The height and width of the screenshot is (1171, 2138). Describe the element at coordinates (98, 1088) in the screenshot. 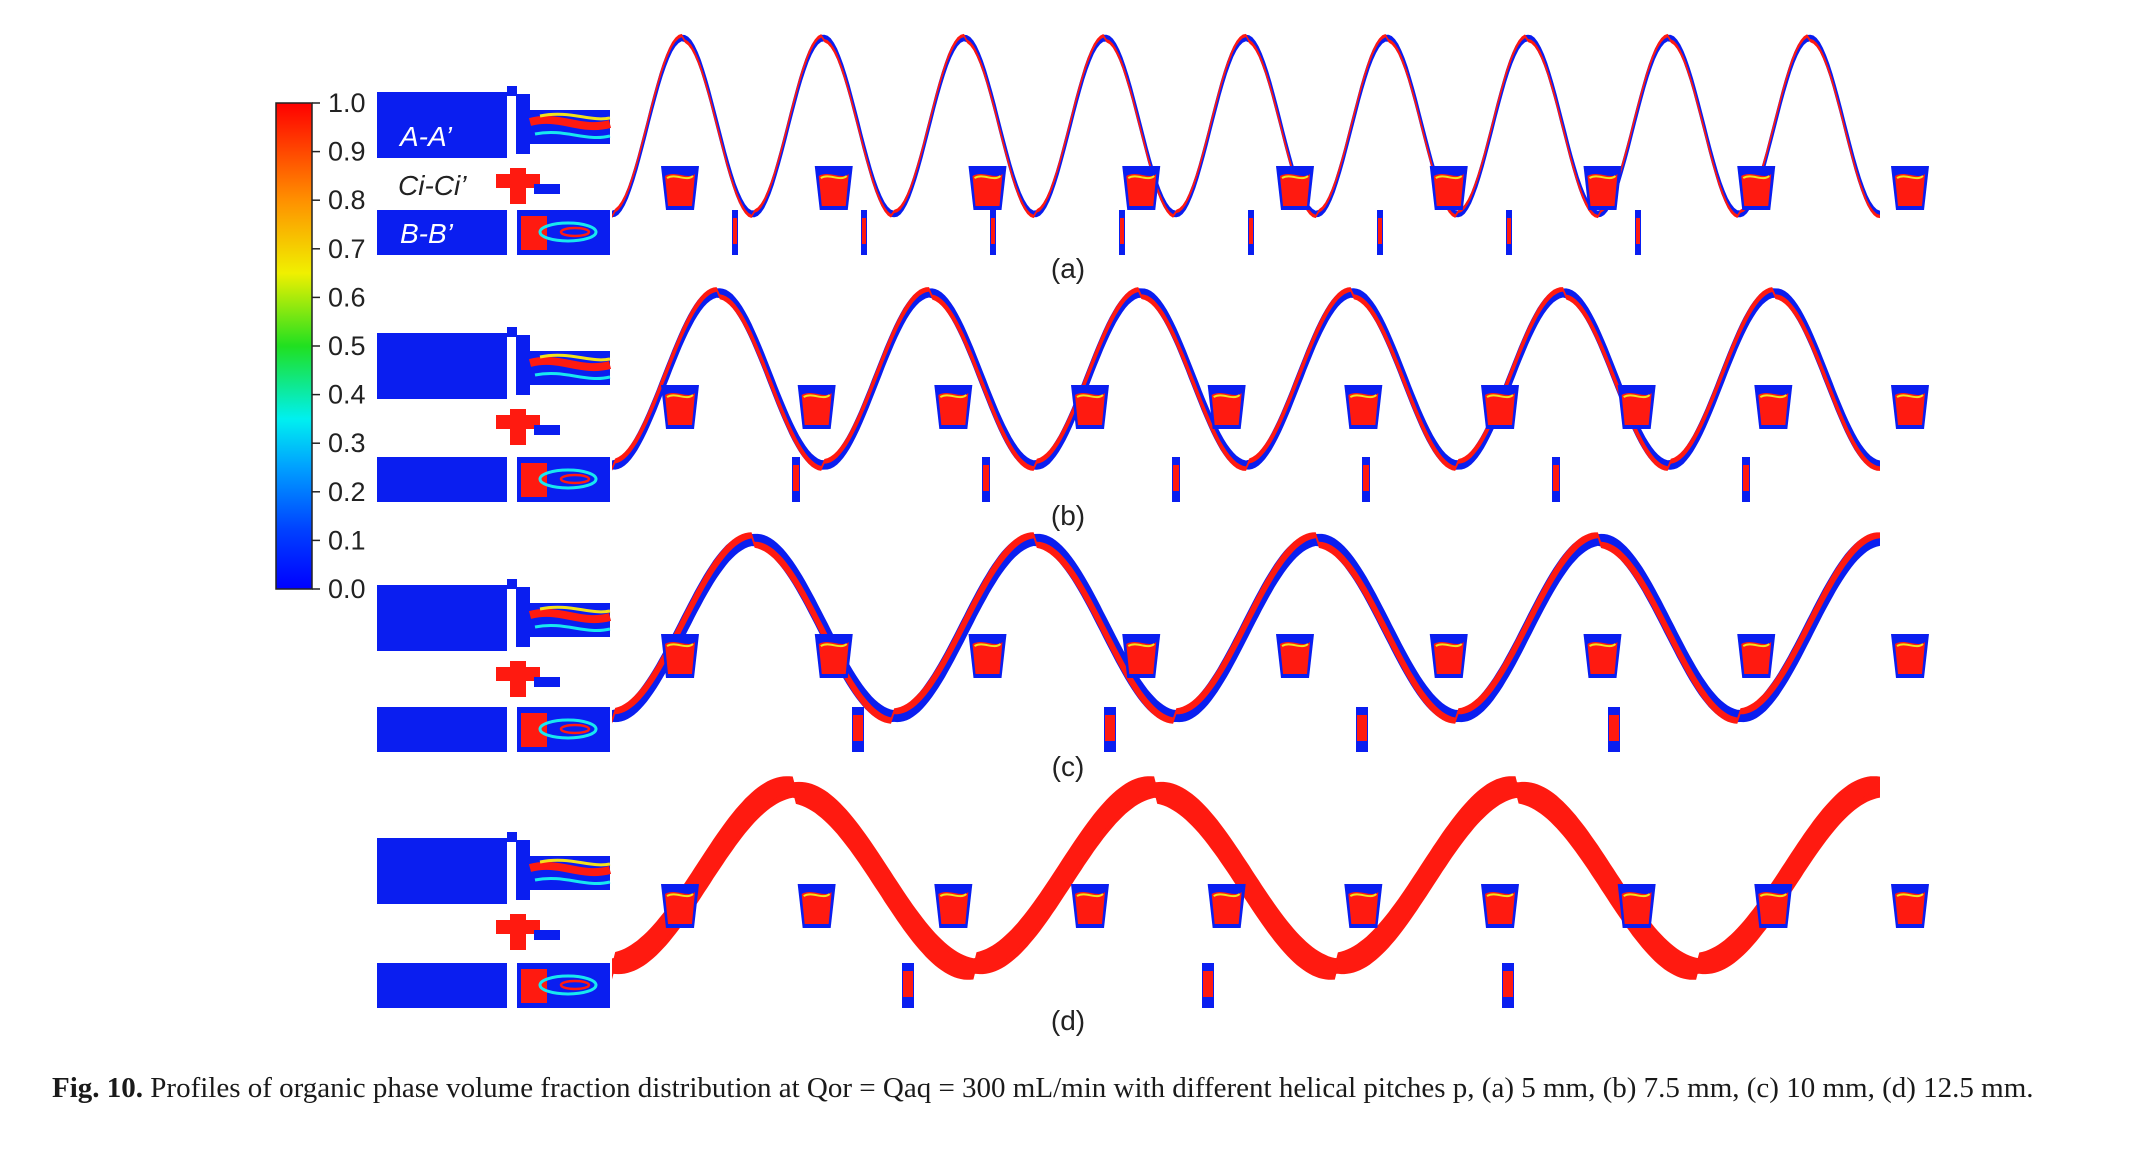

I see `caption-label: Fig. 10.` at that location.